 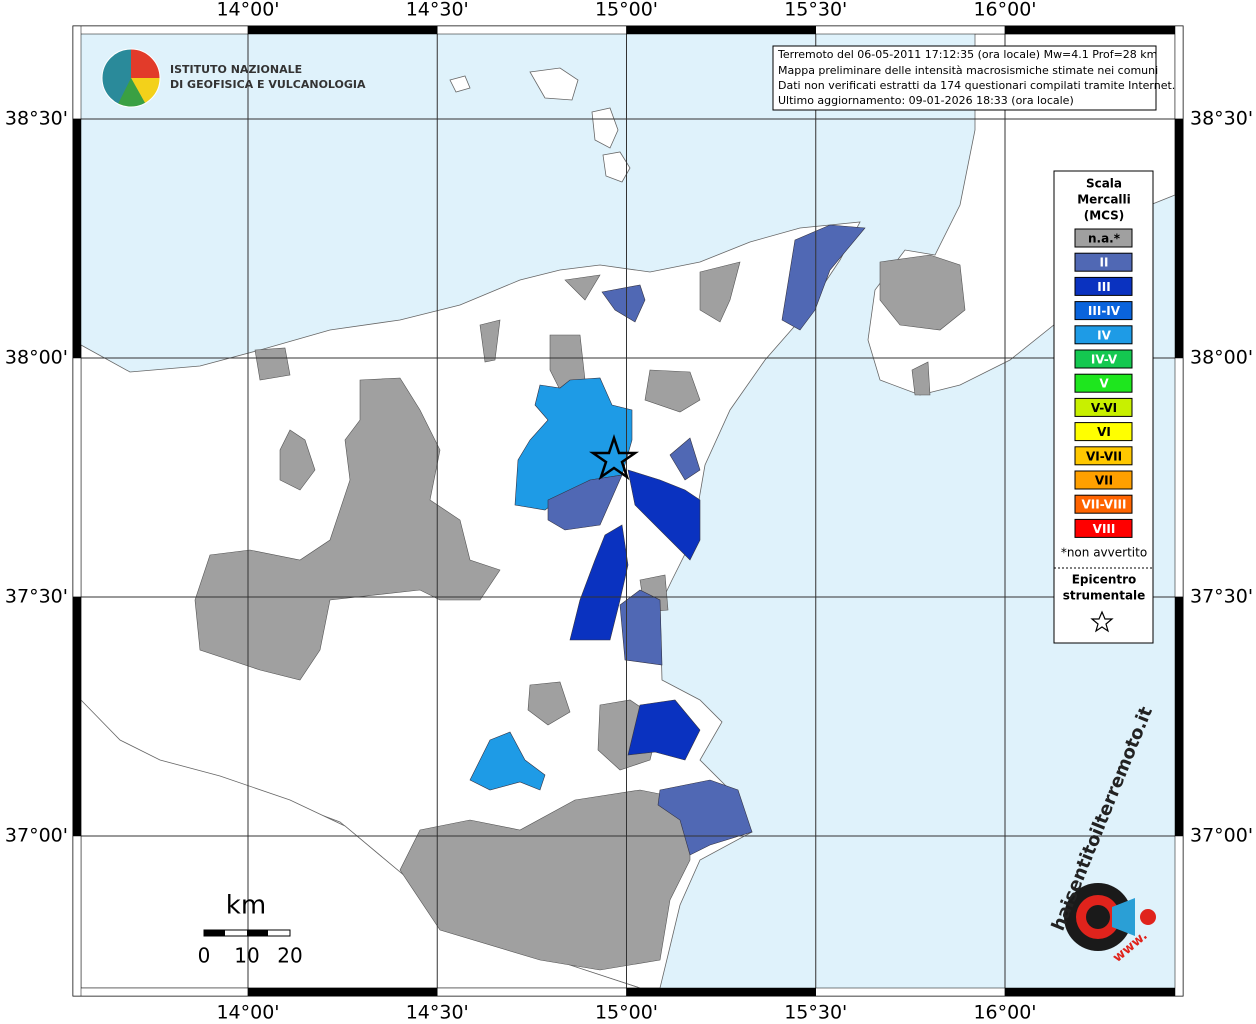 I want to click on legend-note: *non avvertito, so click(x=1104, y=553).